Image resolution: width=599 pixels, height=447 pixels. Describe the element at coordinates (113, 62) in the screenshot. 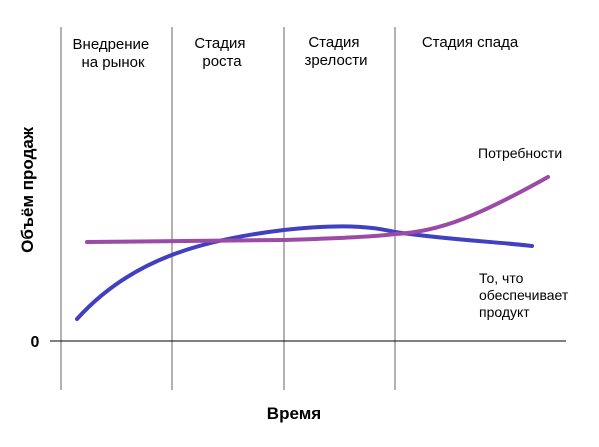

I see `stage-label-introduction-line-2: на рынок` at that location.